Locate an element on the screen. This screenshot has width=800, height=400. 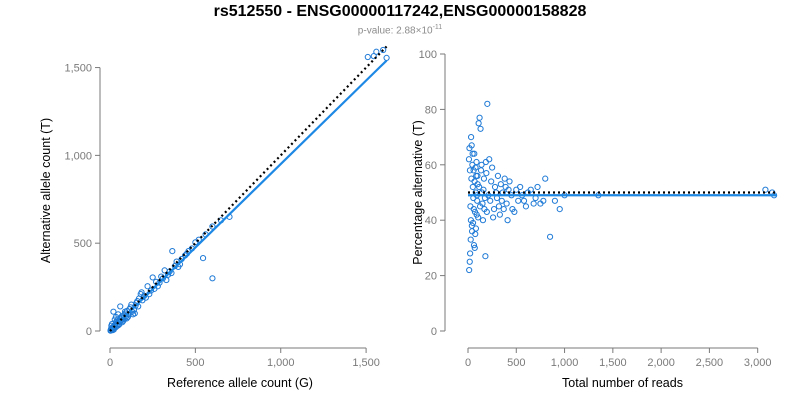
y-tick-label: 40 is located at coordinates (431, 221).